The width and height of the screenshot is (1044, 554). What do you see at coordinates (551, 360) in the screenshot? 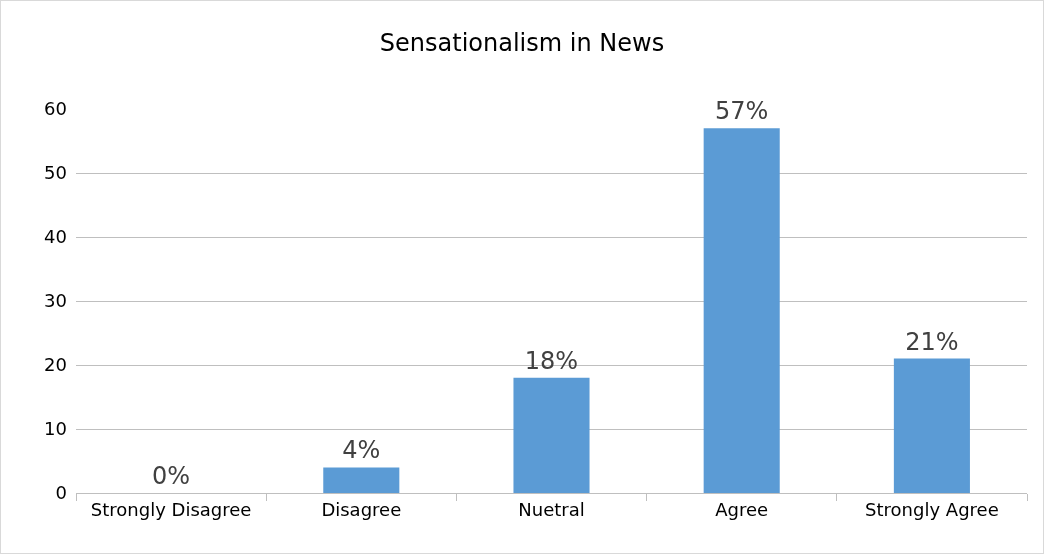
I see `data-label: 18%` at bounding box center [551, 360].